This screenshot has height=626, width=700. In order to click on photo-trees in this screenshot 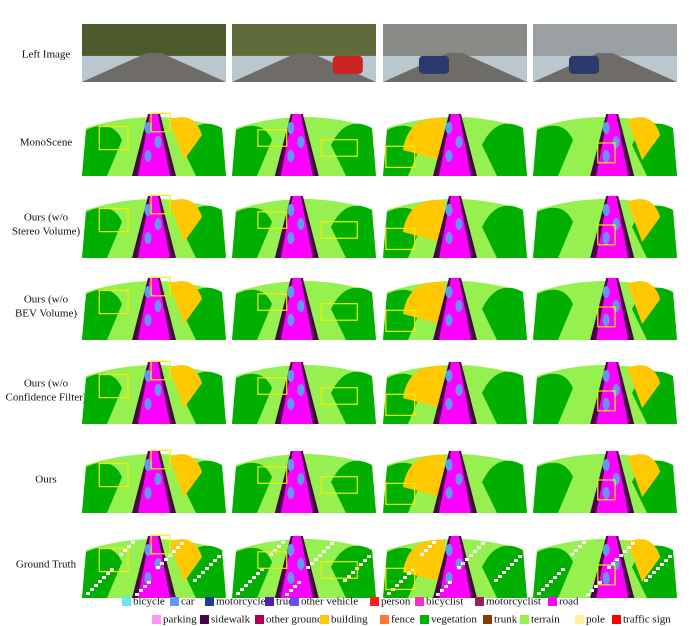, I will do `click(605, 40)`.